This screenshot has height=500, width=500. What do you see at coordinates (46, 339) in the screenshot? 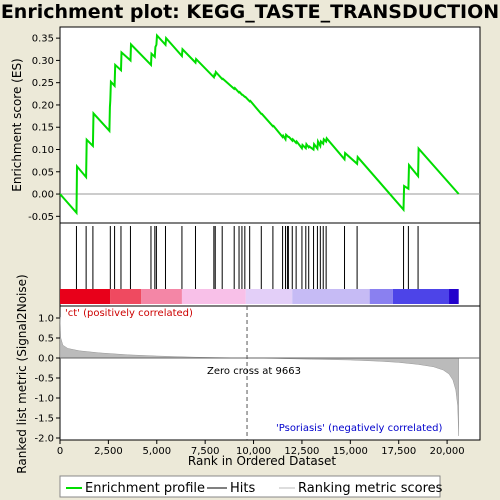
I see `metric-ytick-label: 0.5` at bounding box center [46, 339].